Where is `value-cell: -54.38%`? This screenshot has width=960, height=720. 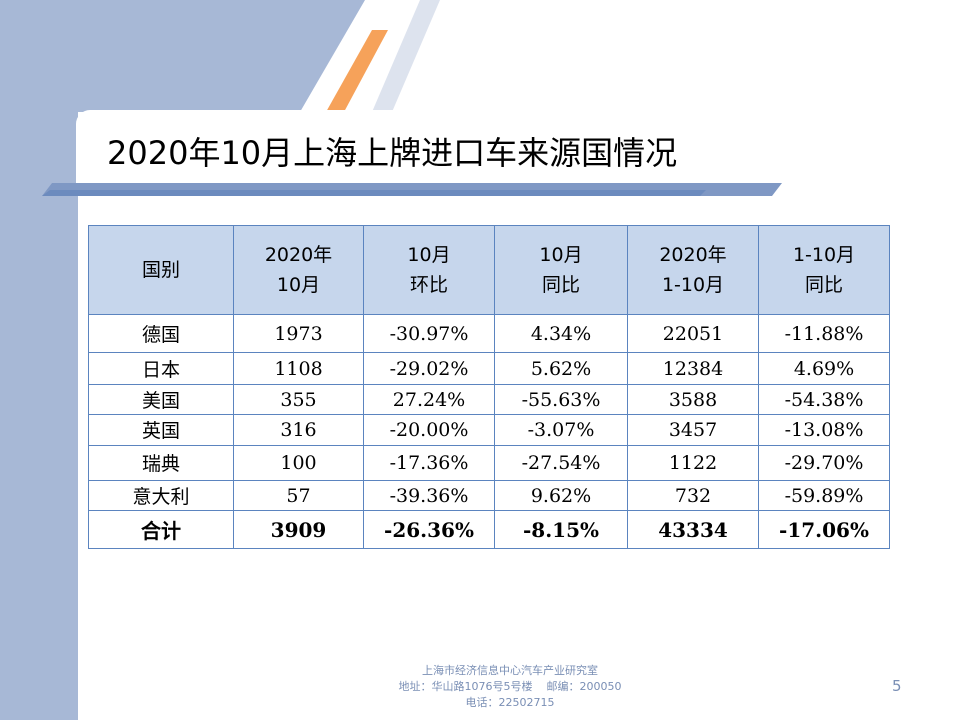 value-cell: -54.38% is located at coordinates (824, 399).